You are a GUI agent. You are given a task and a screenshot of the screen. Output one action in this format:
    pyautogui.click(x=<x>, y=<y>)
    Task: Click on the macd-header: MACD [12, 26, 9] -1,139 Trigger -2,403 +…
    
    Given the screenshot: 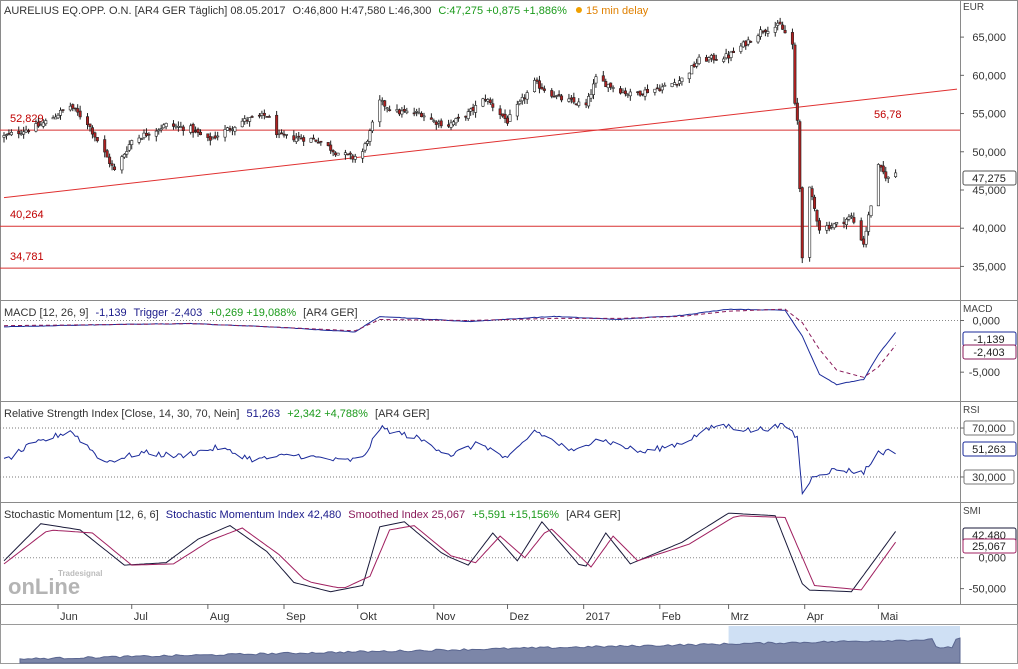 What is the action you would take?
    pyautogui.click(x=181, y=313)
    